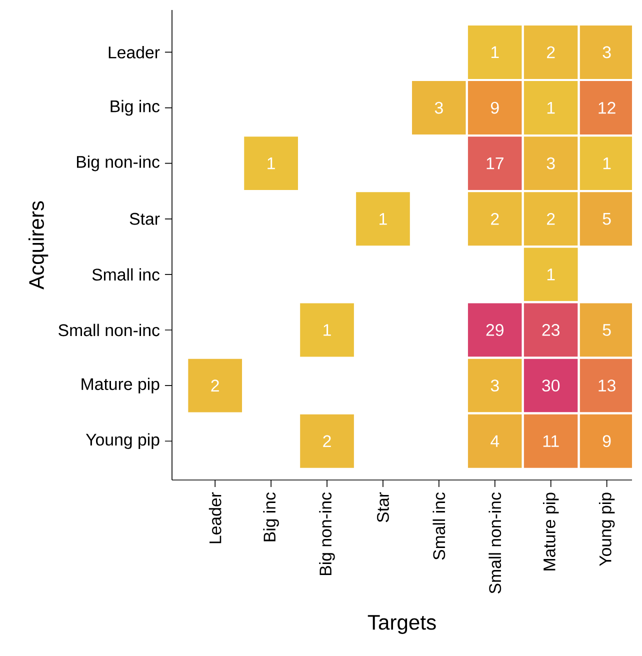 The height and width of the screenshot is (656, 642). I want to click on data-label: 29, so click(495, 330).